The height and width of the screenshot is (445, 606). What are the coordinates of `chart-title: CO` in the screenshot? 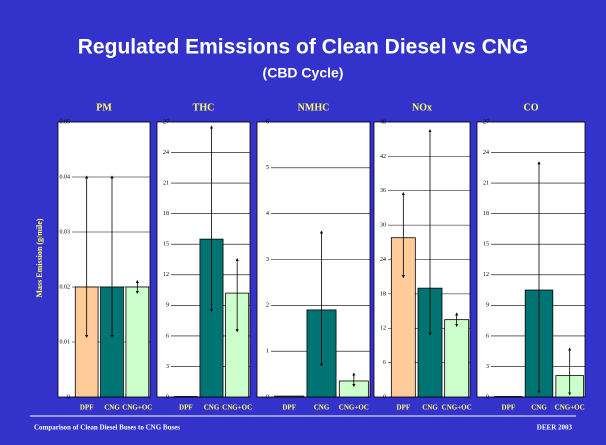 It's located at (531, 107).